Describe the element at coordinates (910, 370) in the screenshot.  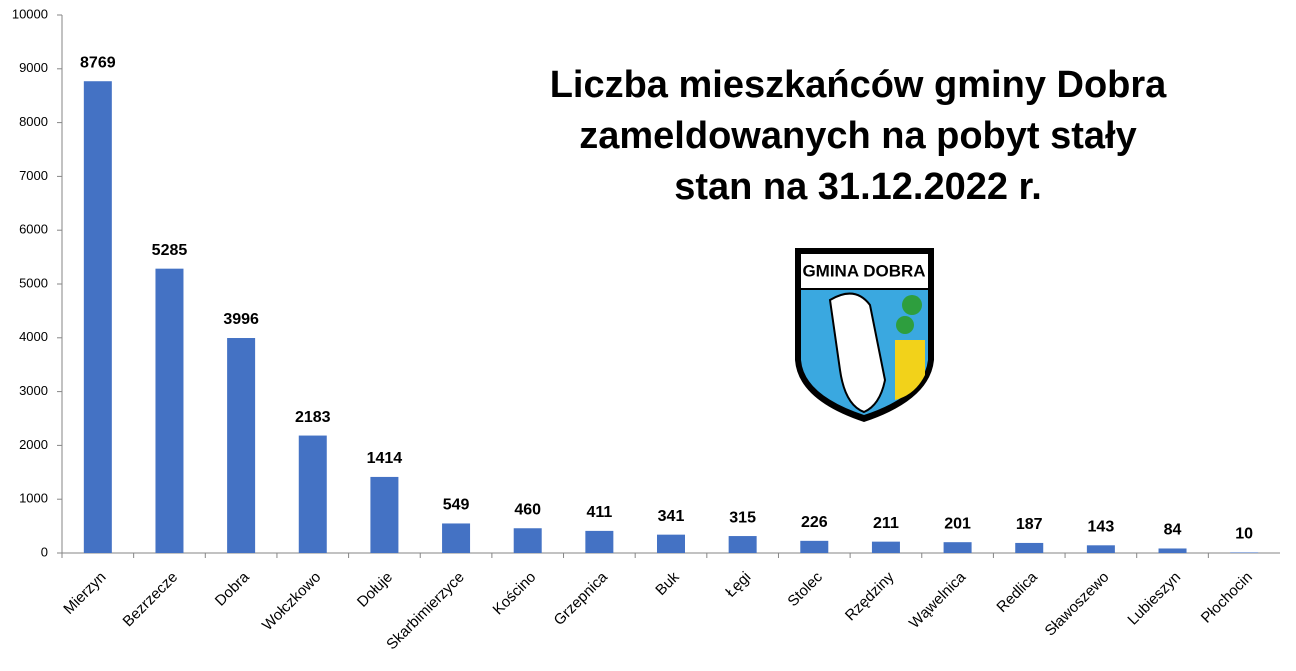
I see `logo-gold` at that location.